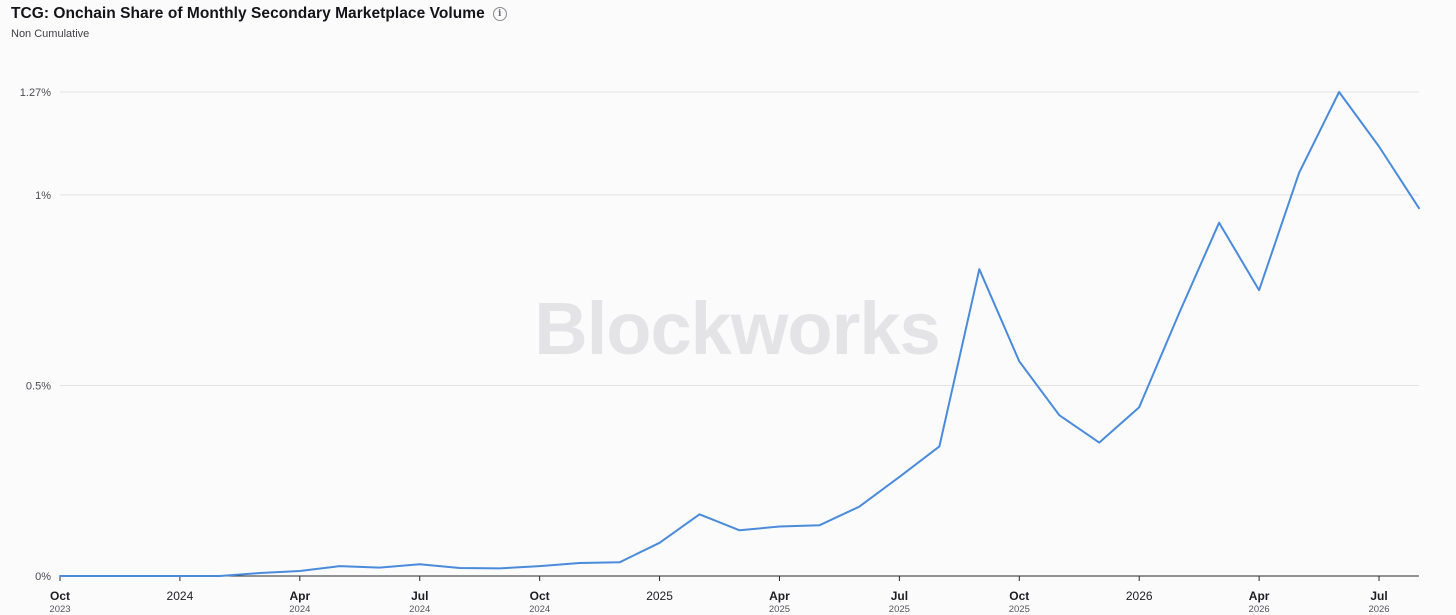  Describe the element at coordinates (1139, 596) in the screenshot. I see `x-tick-label: 2026` at that location.